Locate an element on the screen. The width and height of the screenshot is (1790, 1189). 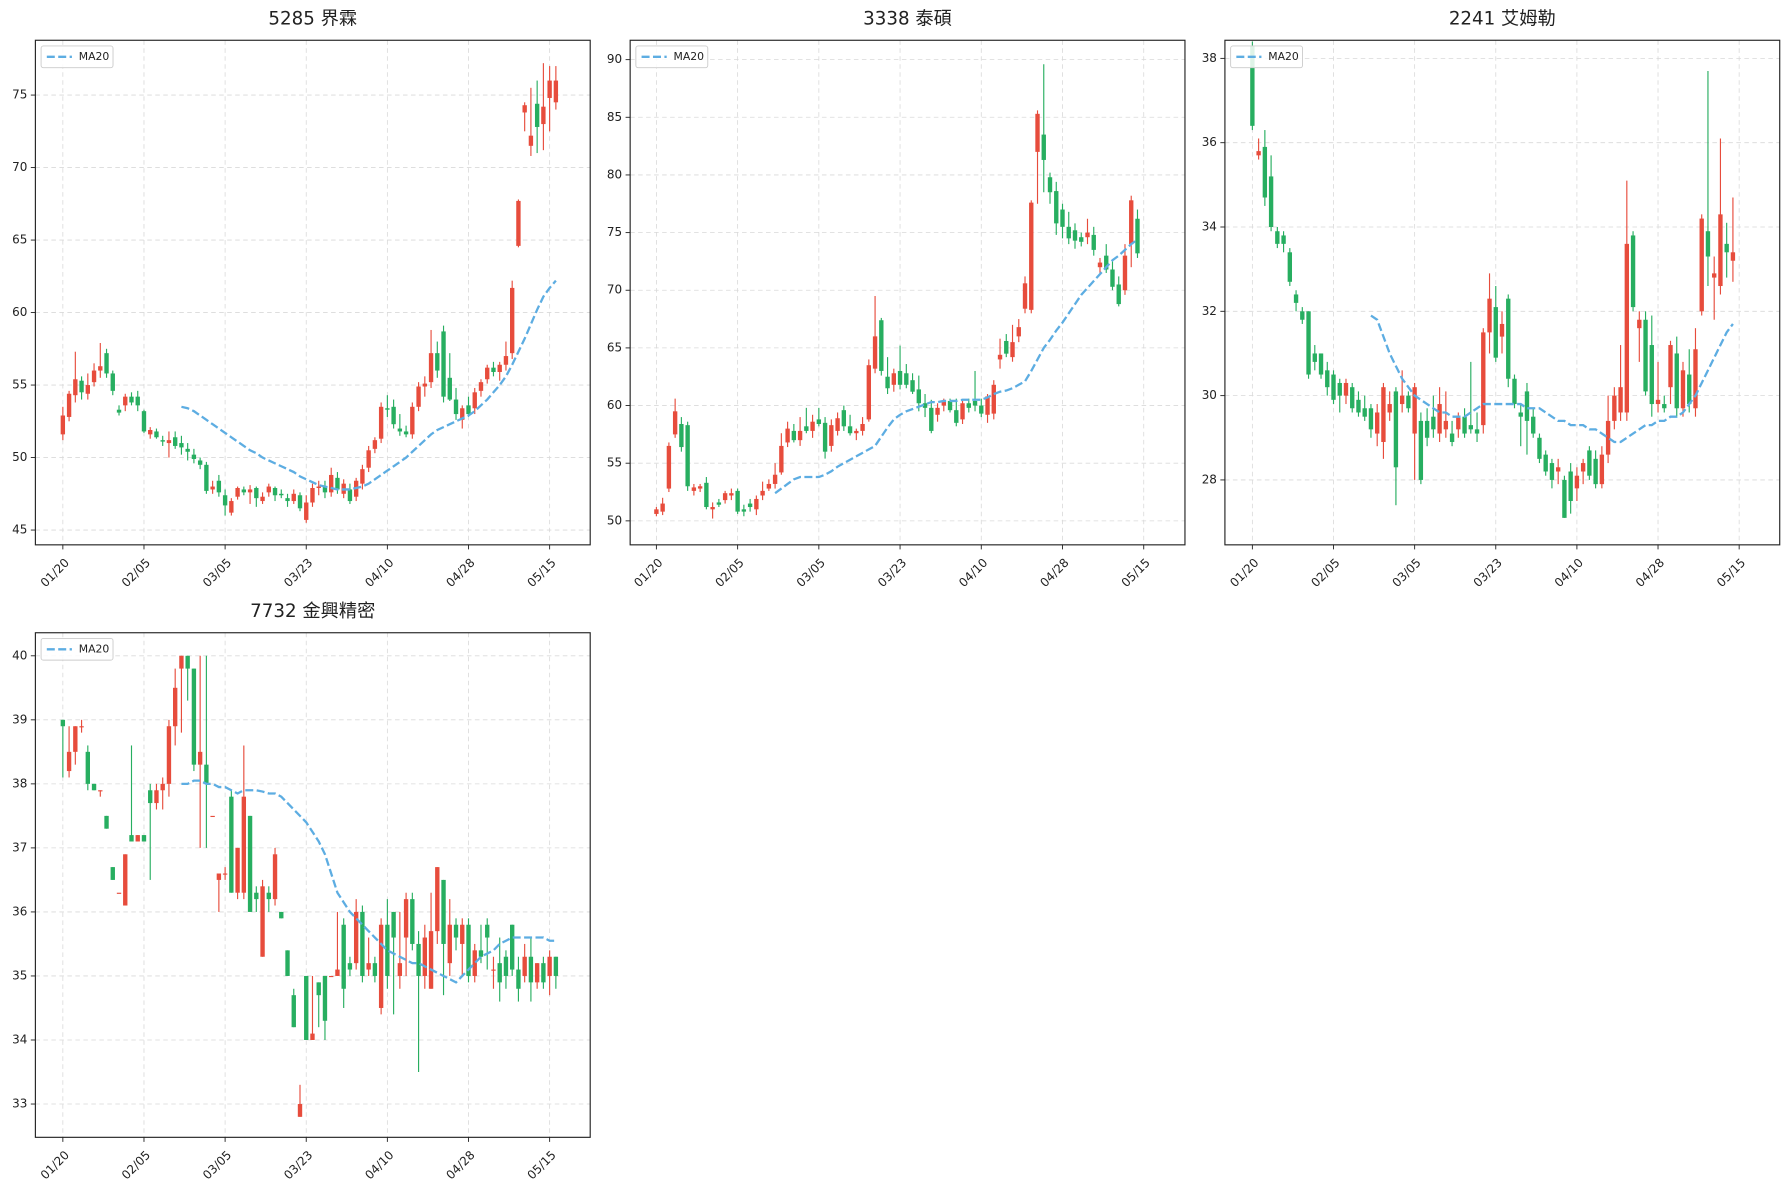
y-tick-label: 30 is located at coordinates (1209, 395).